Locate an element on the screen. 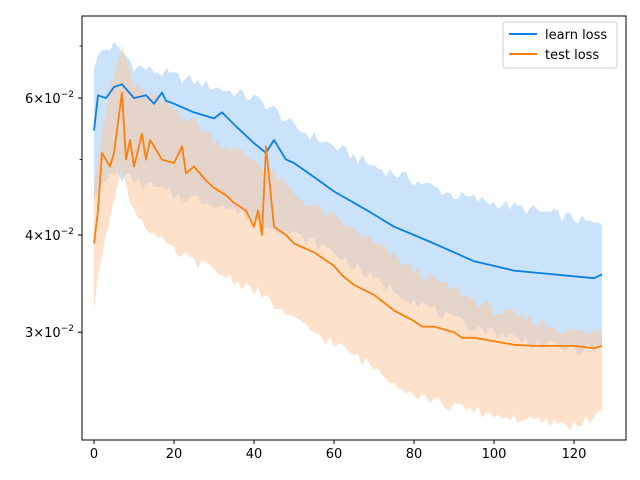  x-tick-label: 20 is located at coordinates (174, 454).